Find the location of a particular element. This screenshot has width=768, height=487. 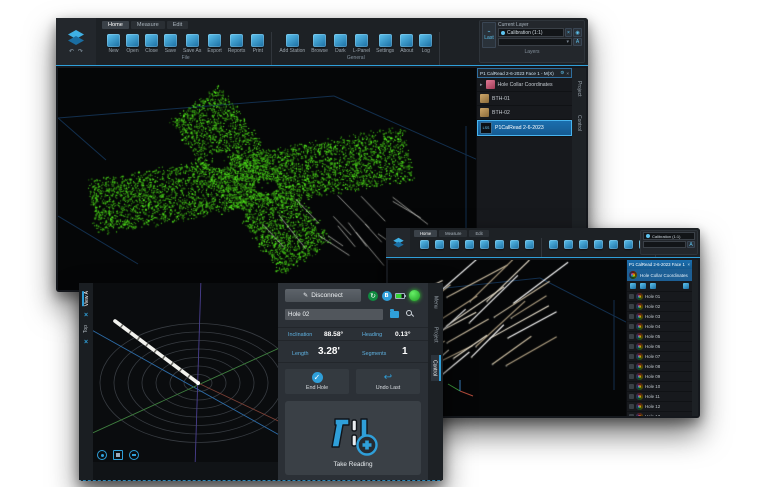

hole-list-item: Hole 08 is located at coordinates (659, 367).